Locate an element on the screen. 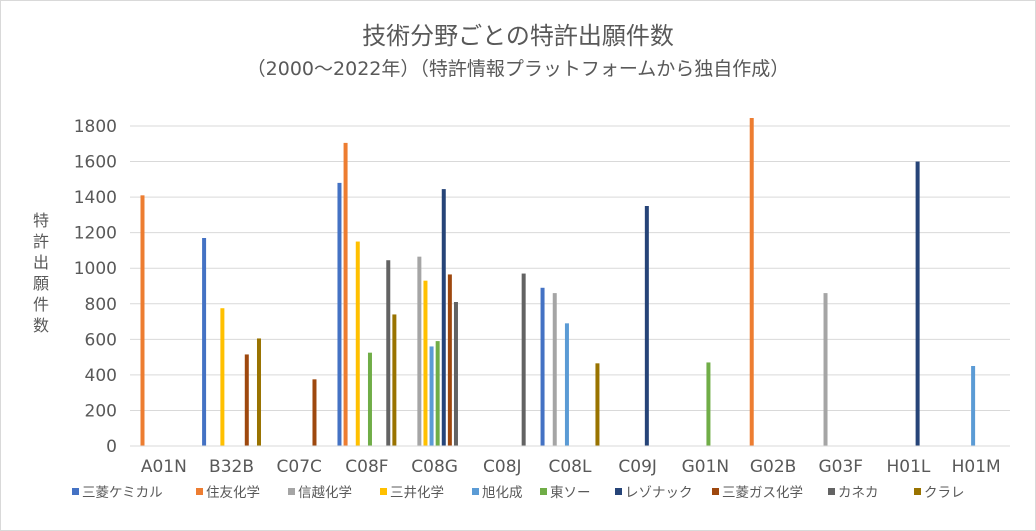 The height and width of the screenshot is (531, 1036). legend-label: 三井化学 is located at coordinates (417, 493).